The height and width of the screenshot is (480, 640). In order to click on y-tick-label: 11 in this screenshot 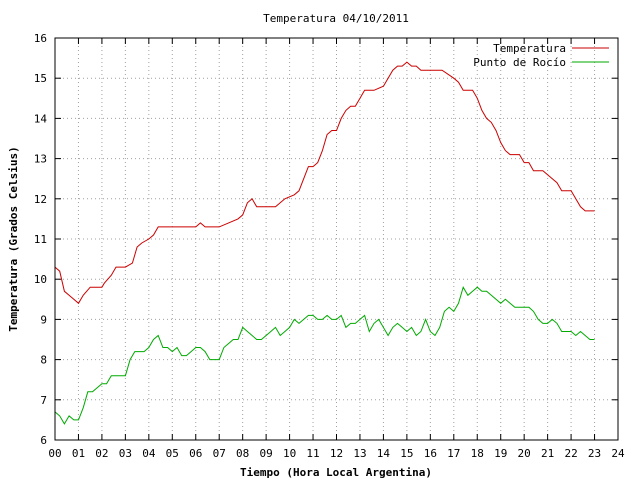, I will do `click(40, 239)`.